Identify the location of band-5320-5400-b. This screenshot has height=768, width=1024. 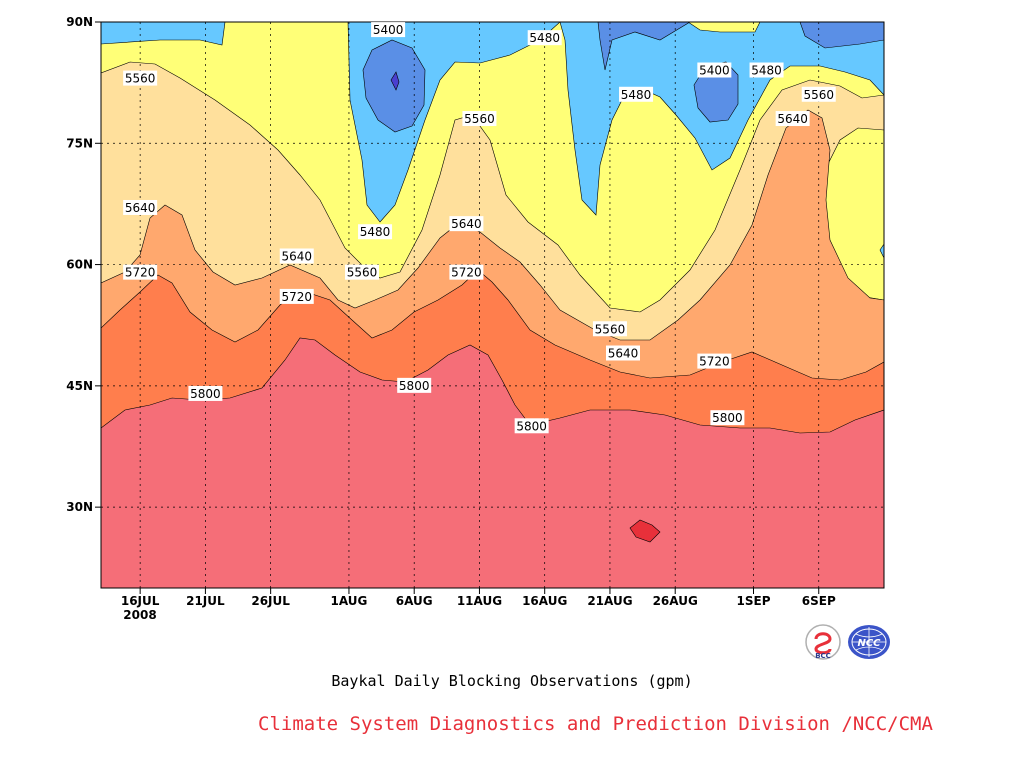
(644, 46).